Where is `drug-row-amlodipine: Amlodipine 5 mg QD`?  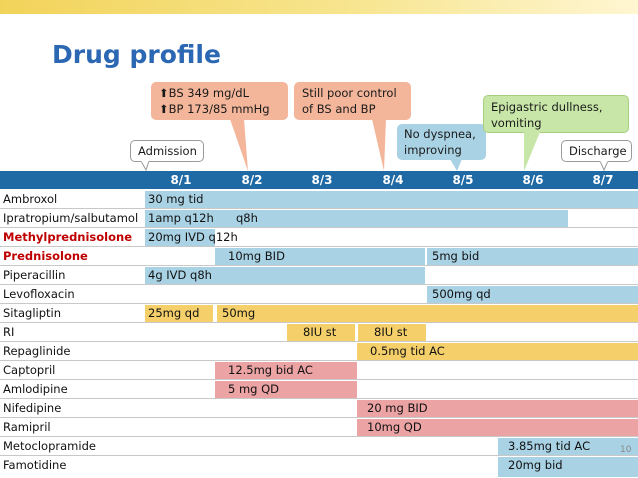 drug-row-amlodipine: Amlodipine 5 mg QD is located at coordinates (319, 389).